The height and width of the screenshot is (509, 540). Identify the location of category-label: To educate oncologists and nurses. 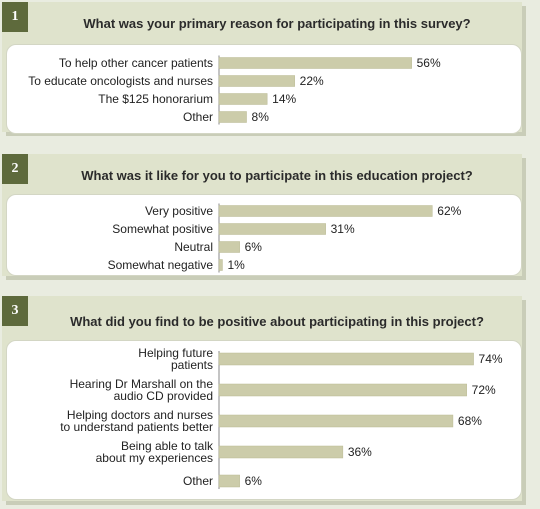
(120, 81).